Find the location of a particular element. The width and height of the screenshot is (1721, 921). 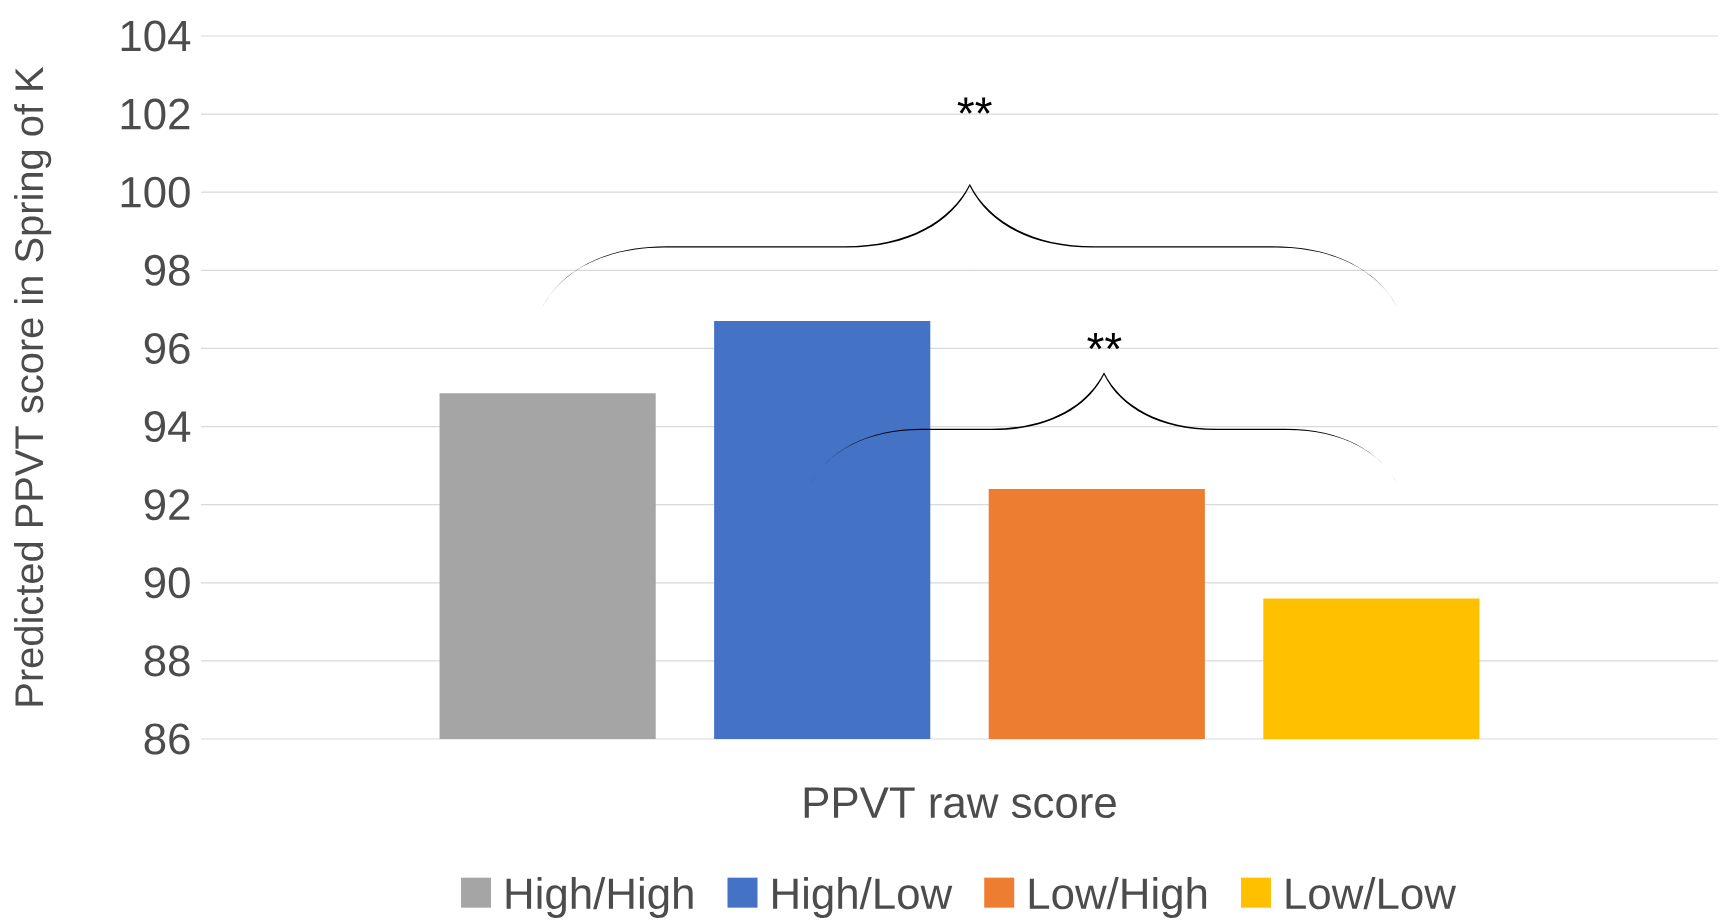

y-axis-title: Predicted PPVT score in Spring of K is located at coordinates (33, 386).